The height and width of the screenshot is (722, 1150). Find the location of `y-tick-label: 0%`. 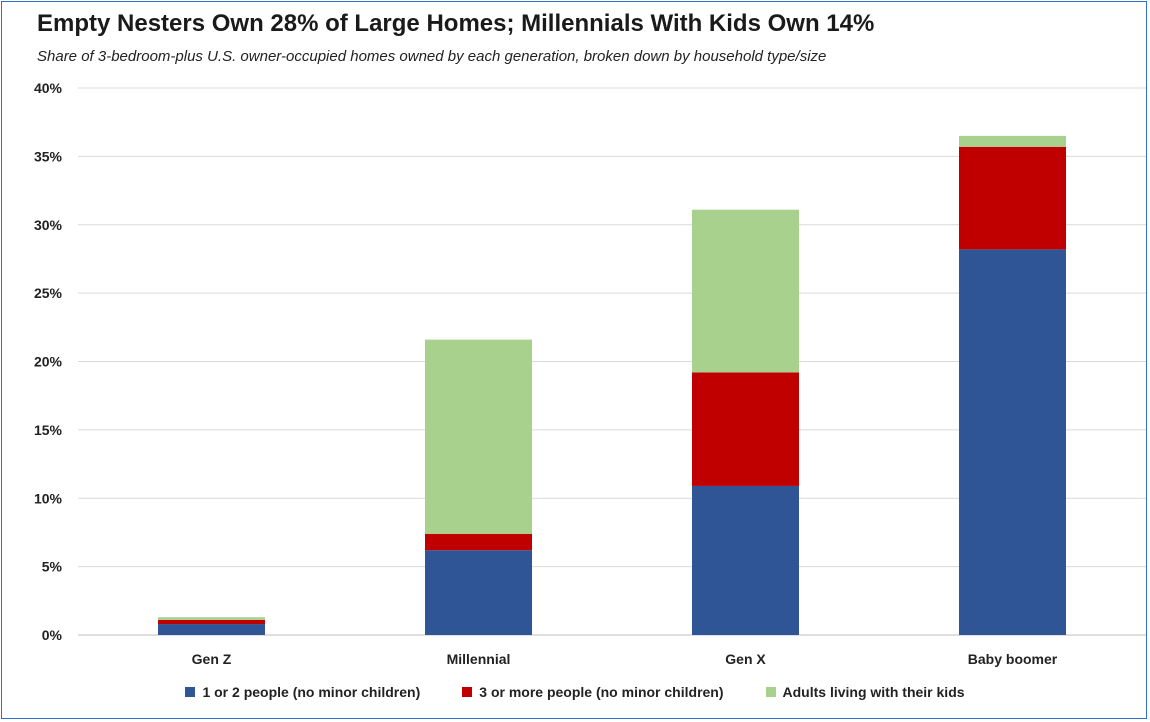

y-tick-label: 0% is located at coordinates (52, 635).